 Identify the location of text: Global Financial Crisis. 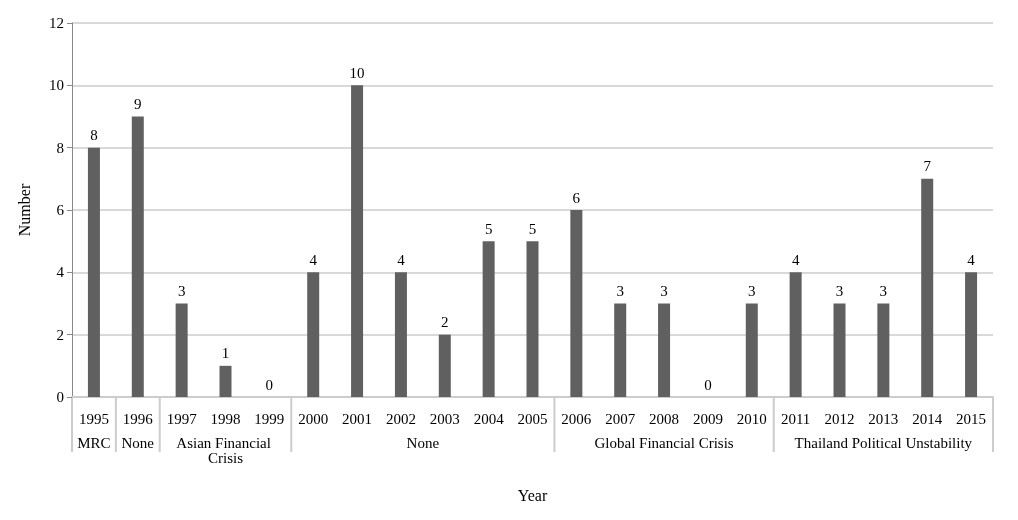
(664, 442).